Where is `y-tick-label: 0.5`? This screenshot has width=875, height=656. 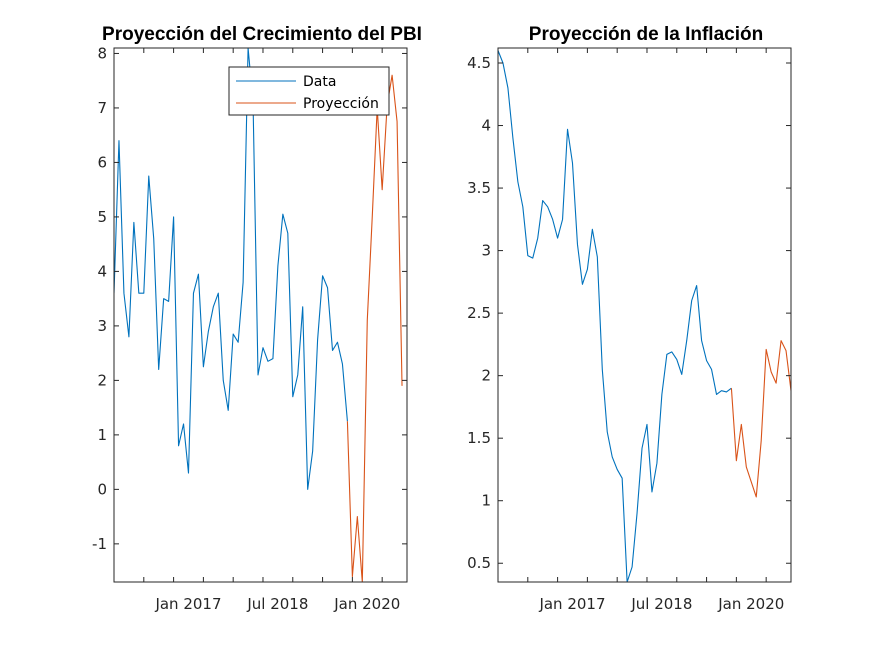
y-tick-label: 0.5 is located at coordinates (479, 563).